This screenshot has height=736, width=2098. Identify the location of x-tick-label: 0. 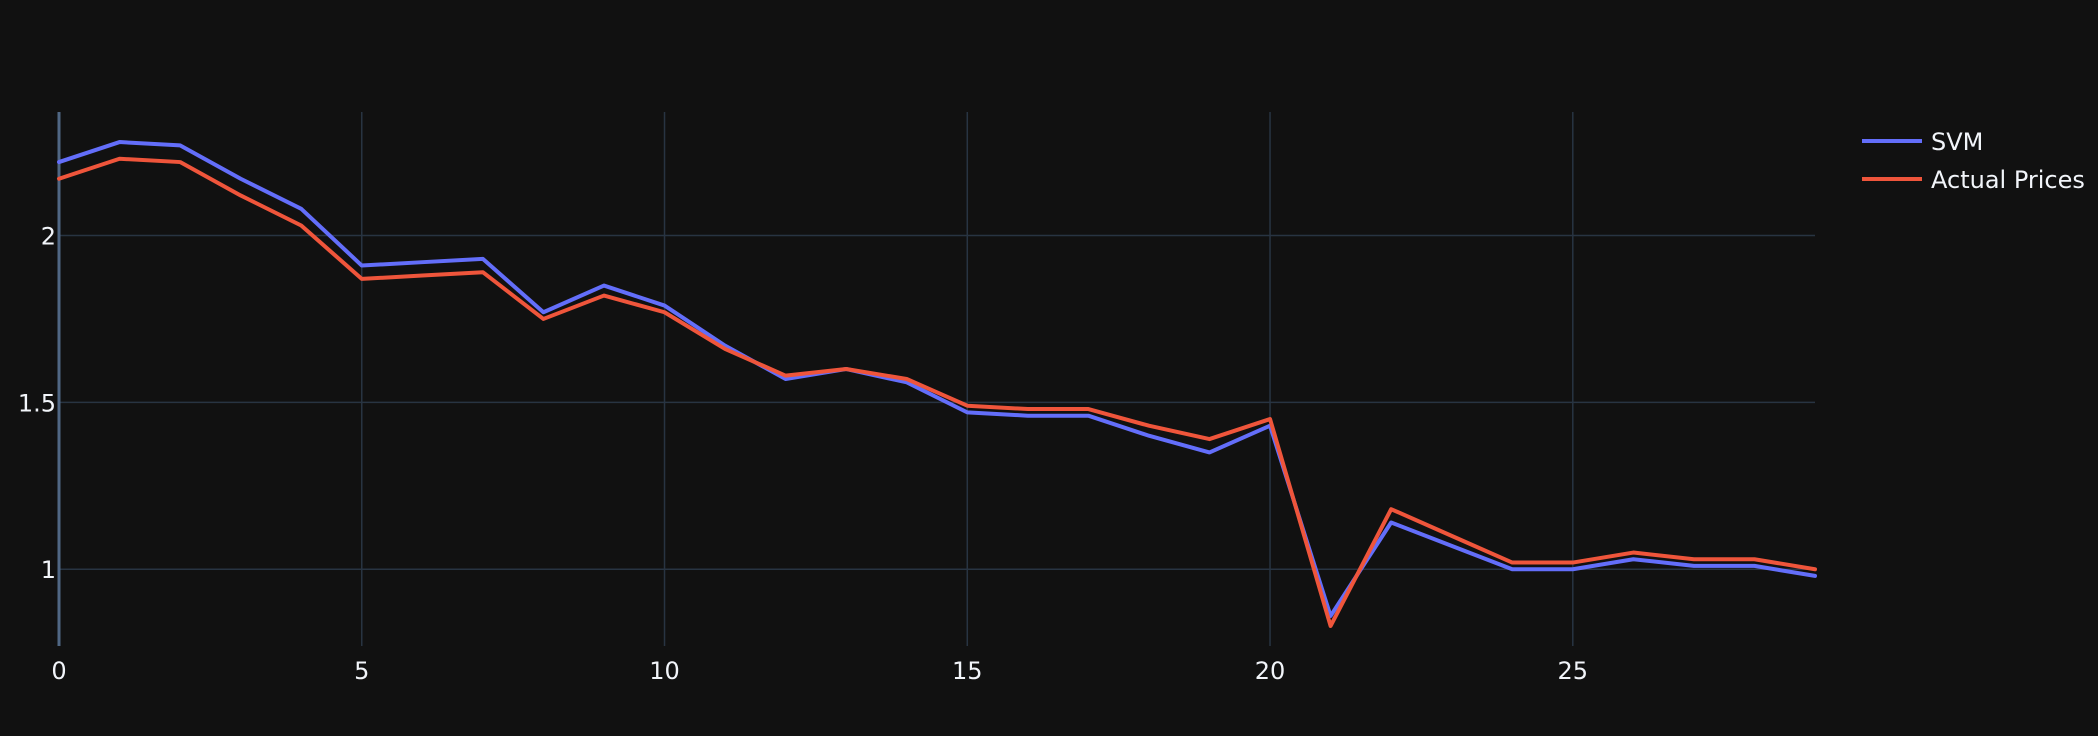
(58, 671).